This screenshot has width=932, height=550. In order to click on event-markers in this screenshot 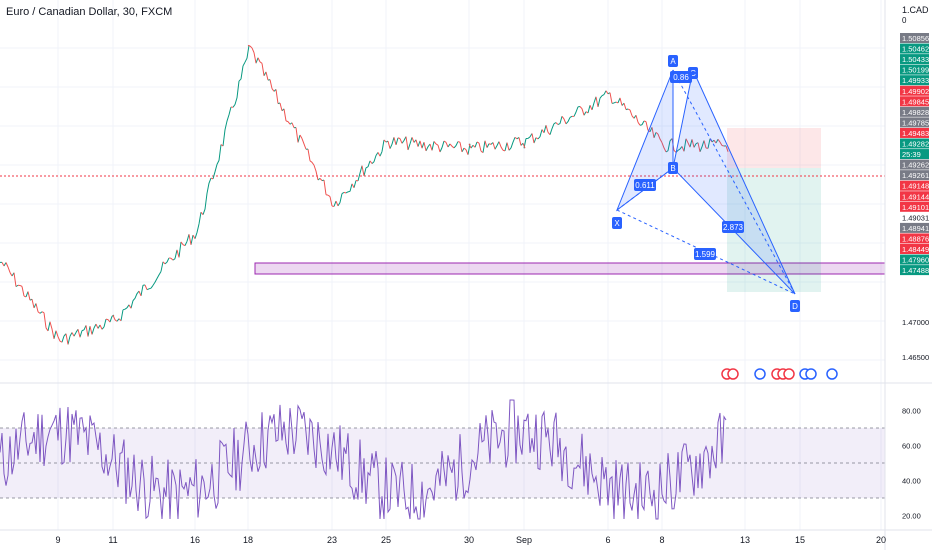, I will do `click(779, 374)`.